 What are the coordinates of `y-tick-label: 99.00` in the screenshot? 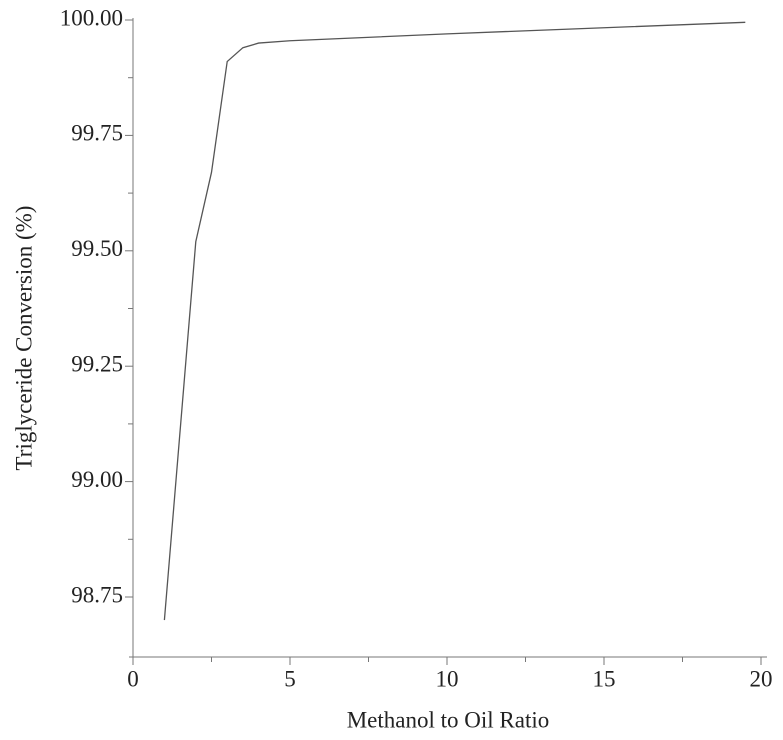 It's located at (97, 479).